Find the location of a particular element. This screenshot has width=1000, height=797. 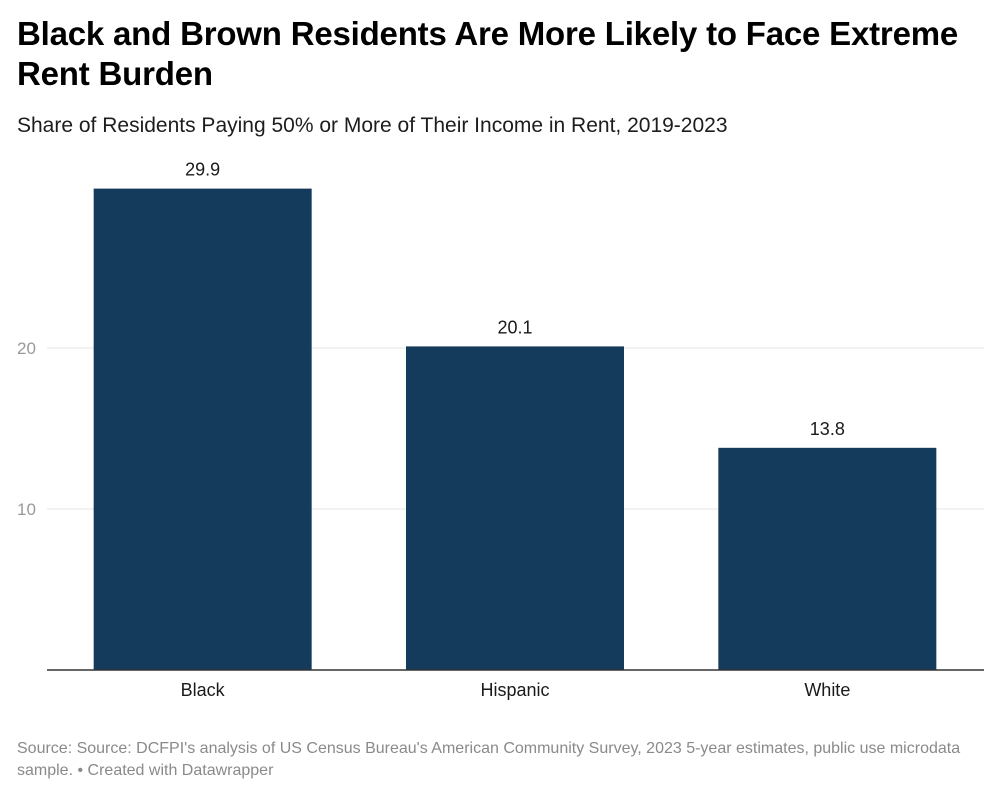

bar-black is located at coordinates (202, 429).